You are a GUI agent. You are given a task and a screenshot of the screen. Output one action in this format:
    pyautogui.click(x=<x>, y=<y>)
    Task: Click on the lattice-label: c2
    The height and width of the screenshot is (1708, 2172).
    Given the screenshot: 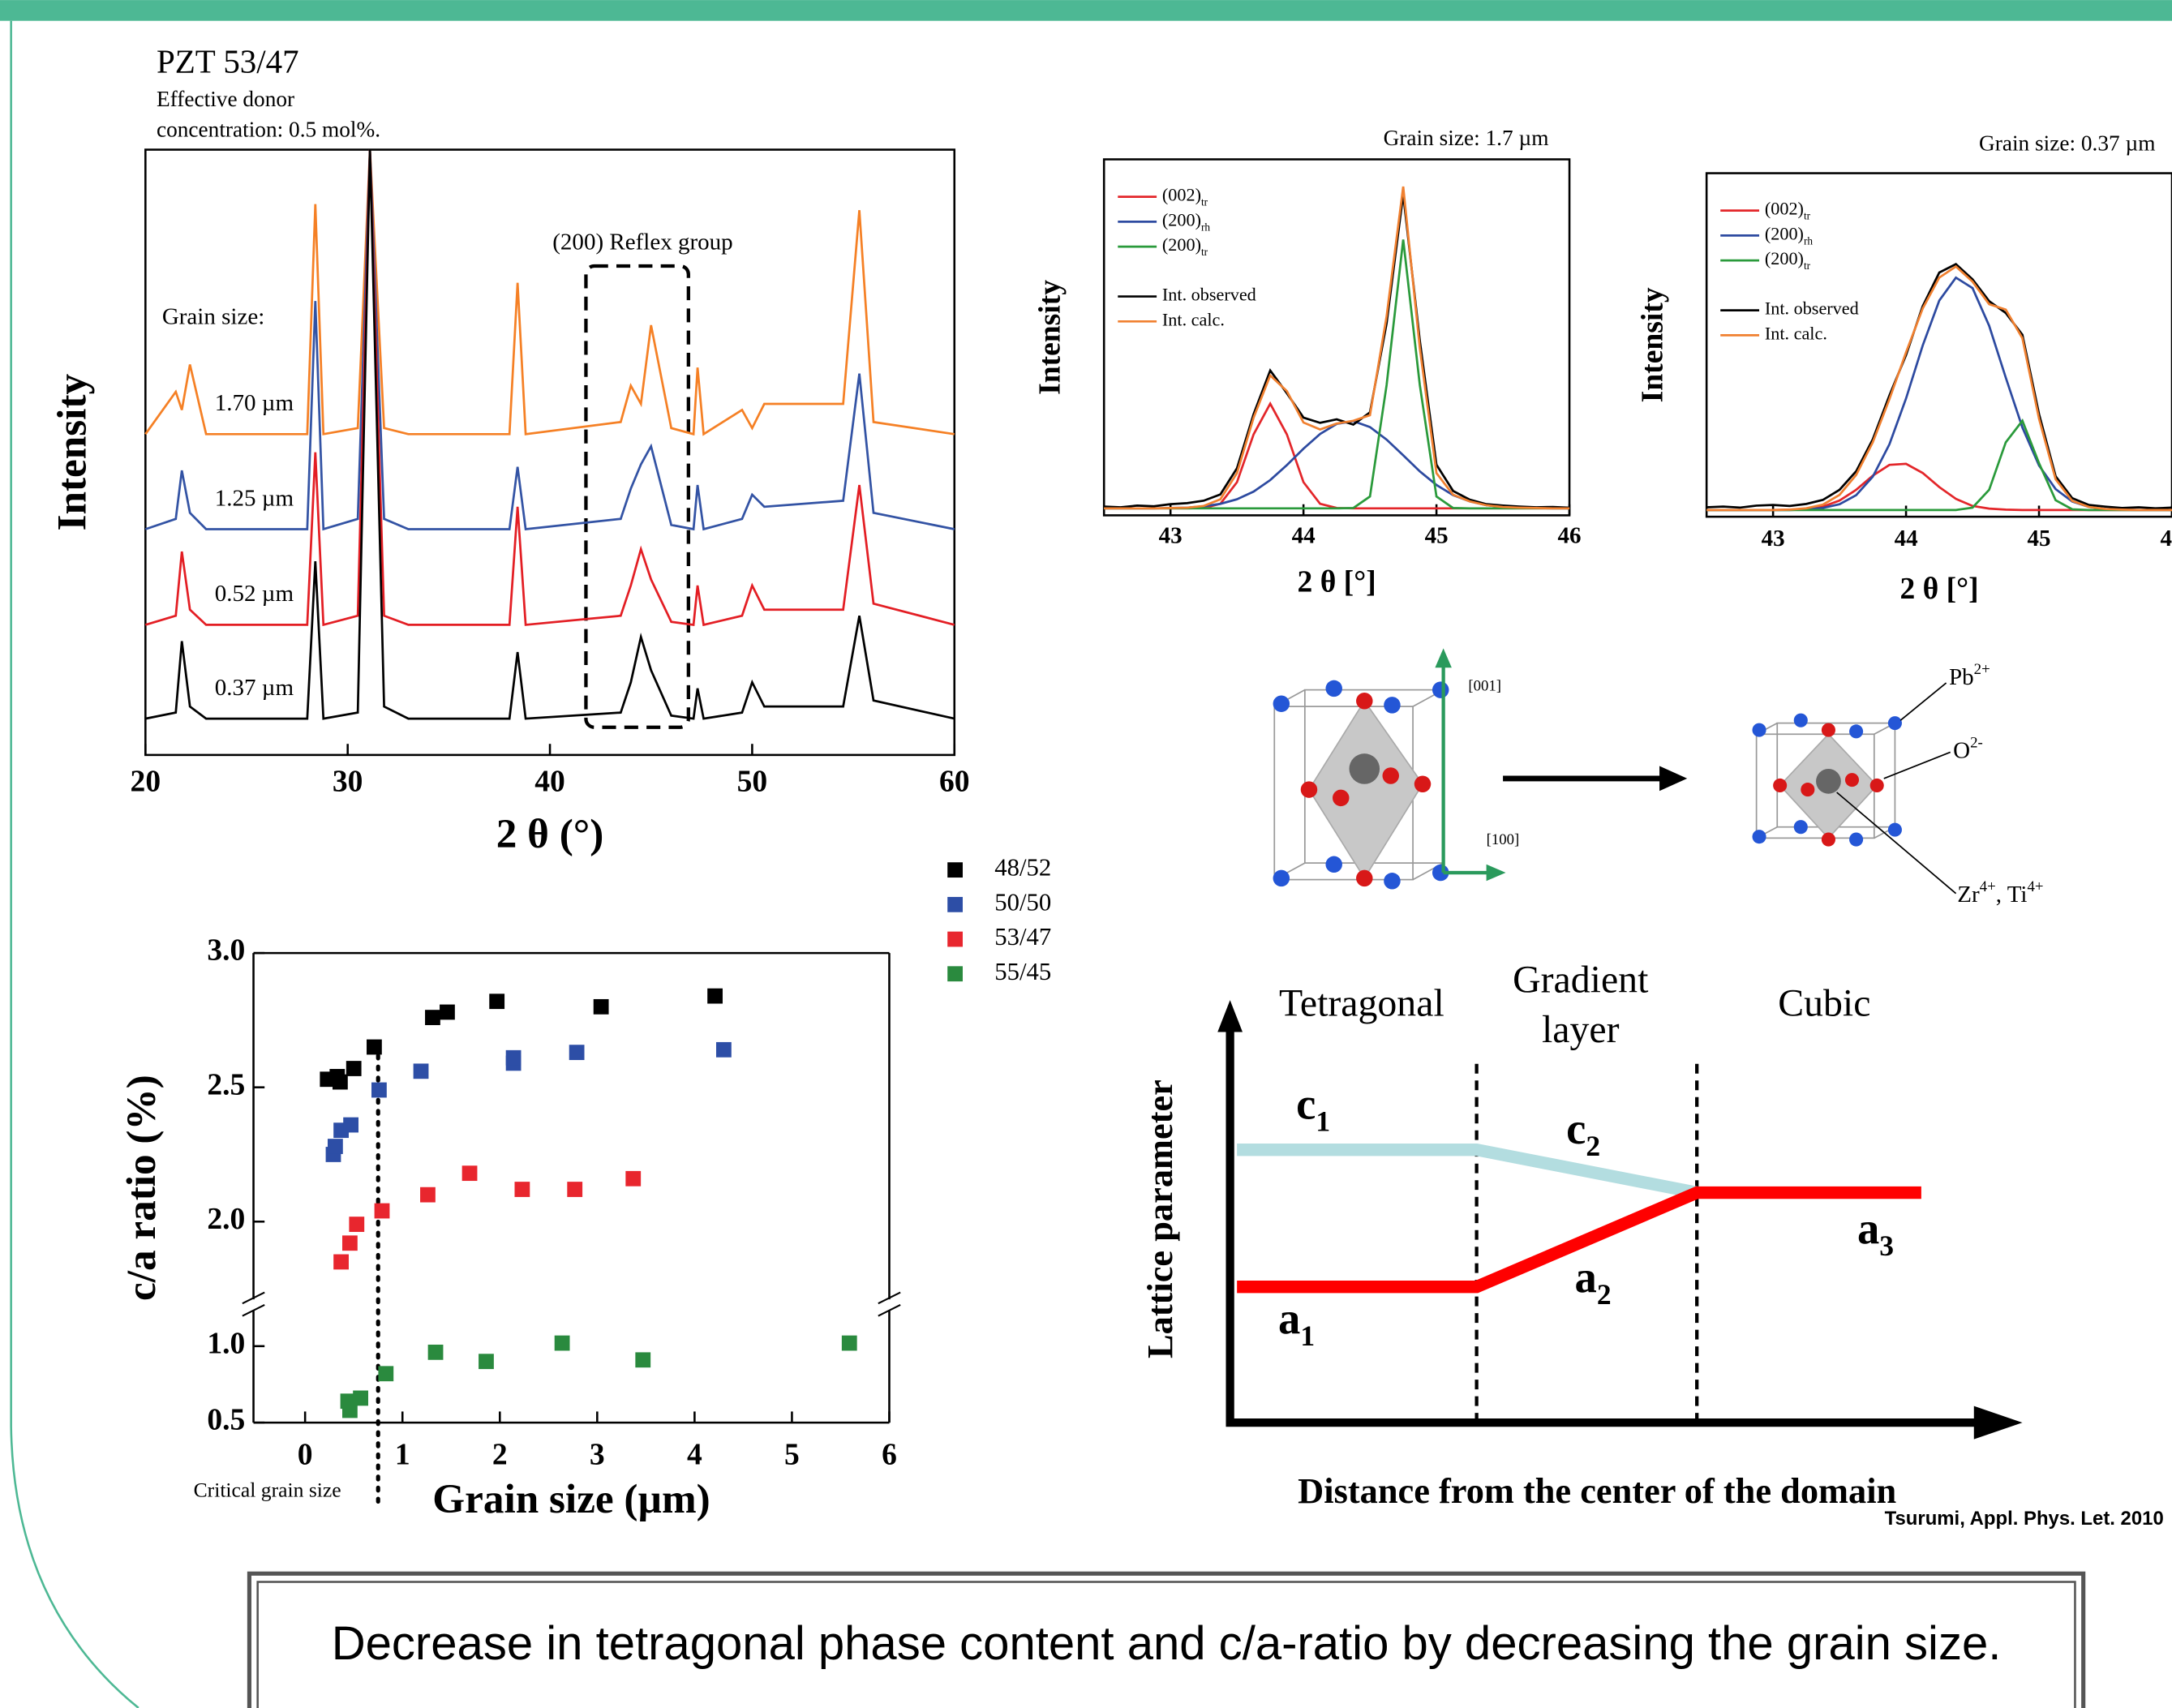 What is the action you would take?
    pyautogui.click(x=1583, y=1133)
    